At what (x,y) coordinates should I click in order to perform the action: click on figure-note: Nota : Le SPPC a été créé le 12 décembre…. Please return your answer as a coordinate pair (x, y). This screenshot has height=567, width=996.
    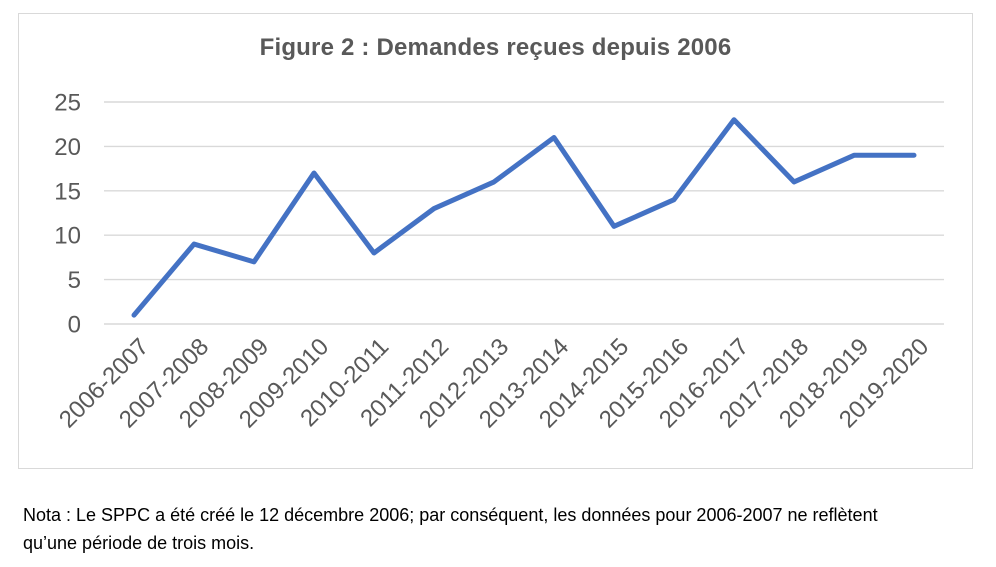
    Looking at the image, I should click on (450, 529).